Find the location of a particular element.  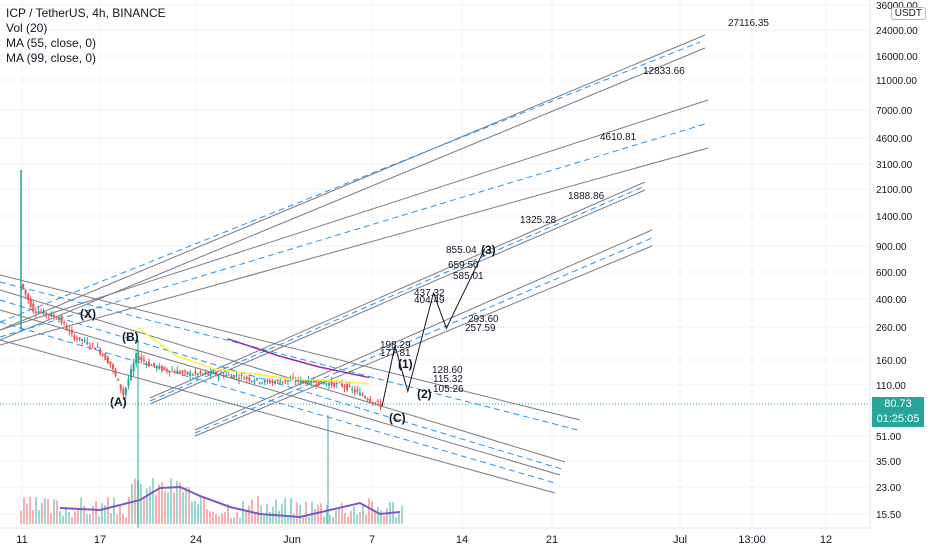

volume-indicator-label: Vol (20) is located at coordinates (27, 28).